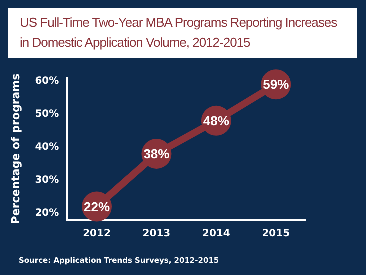 The height and width of the screenshot is (275, 366). I want to click on data-label: 38%, so click(157, 154).